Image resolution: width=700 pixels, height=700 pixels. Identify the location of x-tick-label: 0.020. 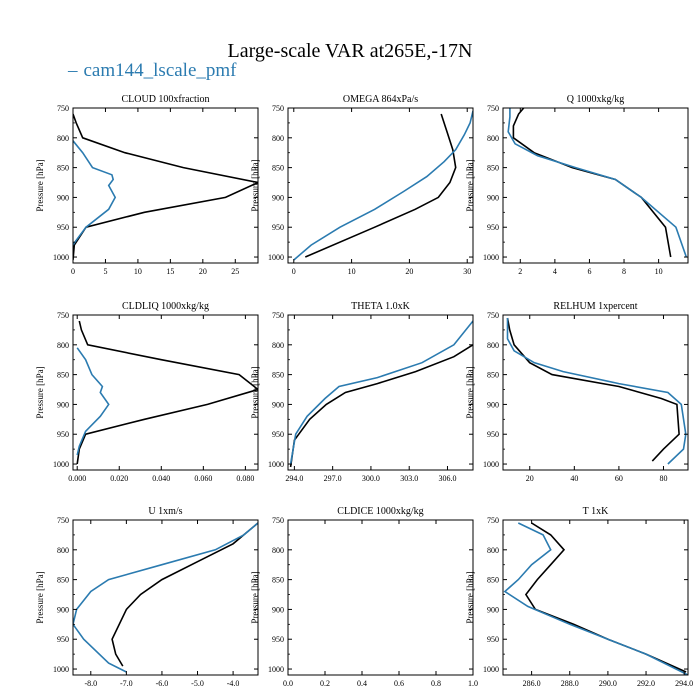
(119, 478).